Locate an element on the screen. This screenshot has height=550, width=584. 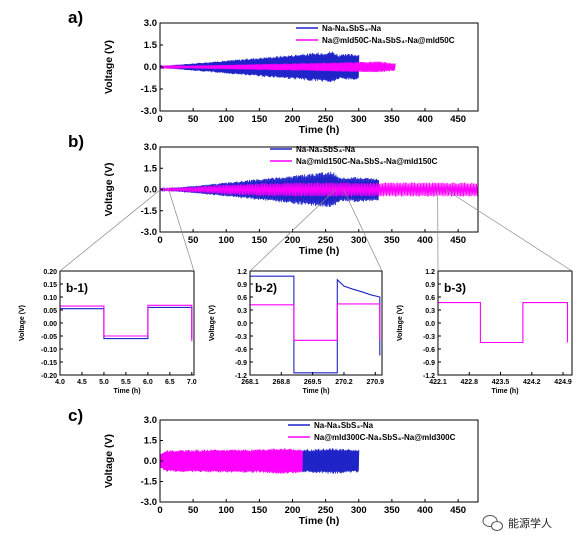
x-tick-label: 4.0 is located at coordinates (60, 382).